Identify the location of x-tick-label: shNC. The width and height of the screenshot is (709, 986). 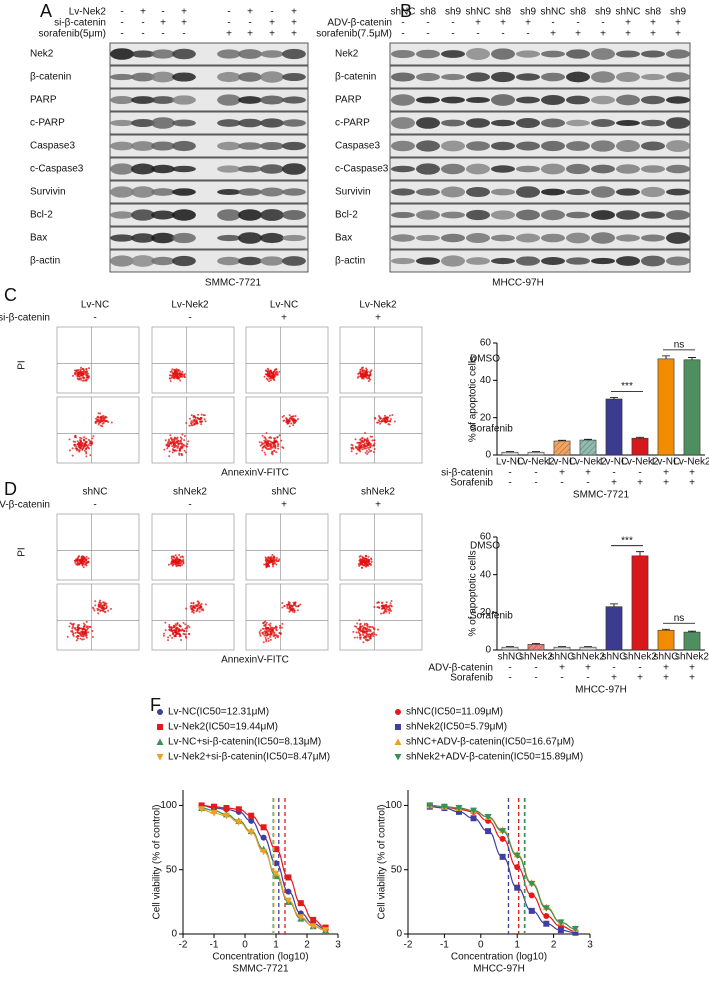
(613, 657).